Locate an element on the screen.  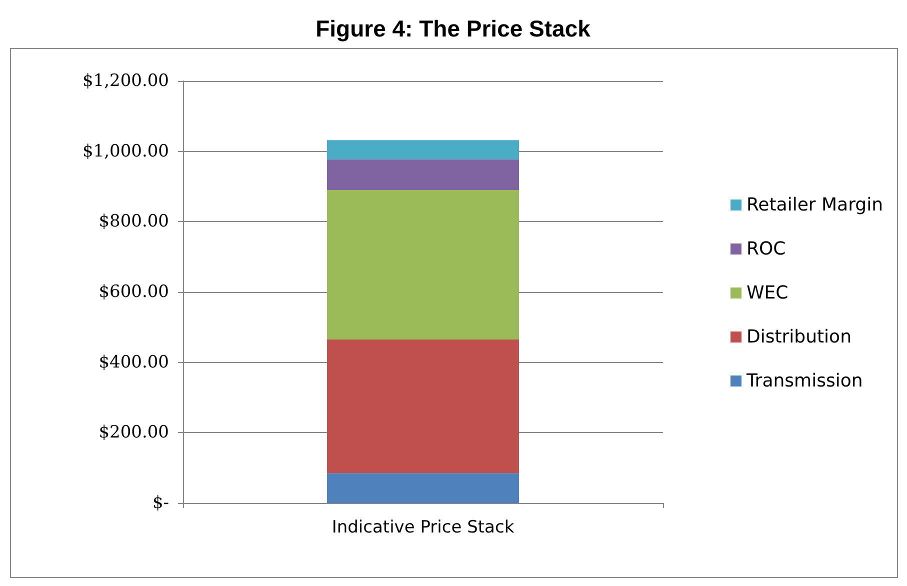
y-tick-label: $800.00 is located at coordinates (133, 222).